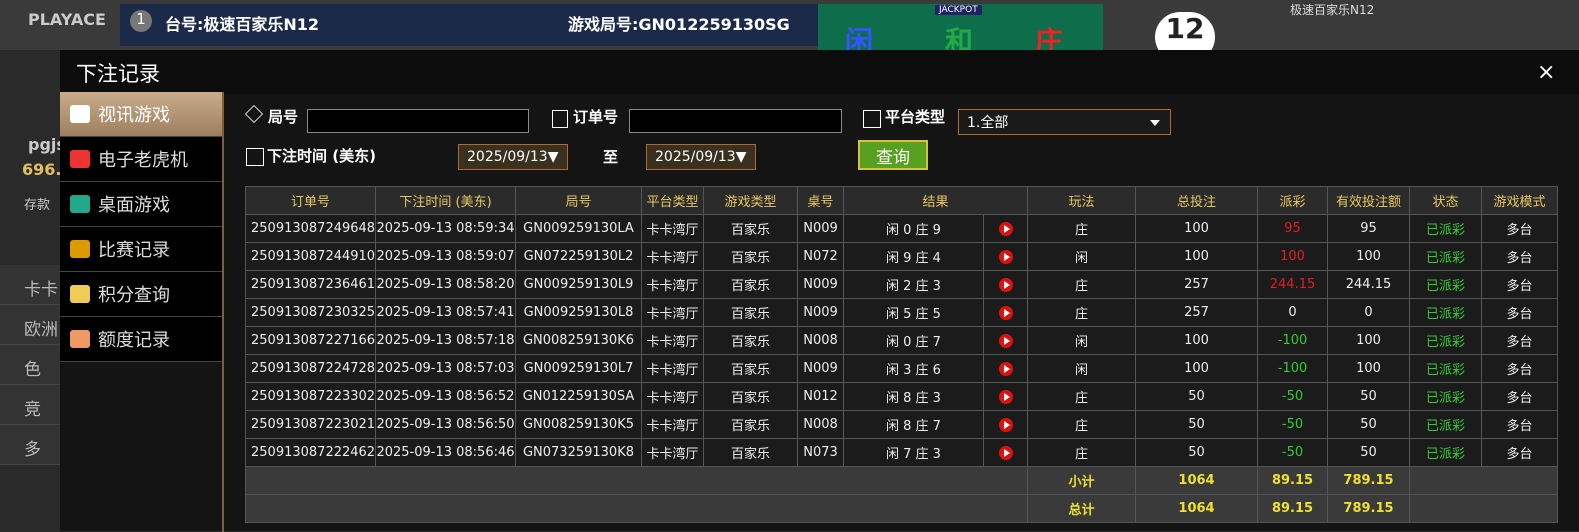 This screenshot has width=1579, height=532. Describe the element at coordinates (1446, 200) in the screenshot. I see `header-cell: 状态` at that location.